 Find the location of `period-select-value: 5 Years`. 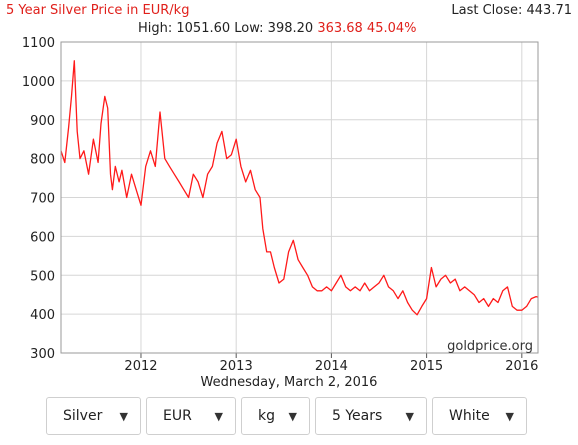

period-select-value: 5 Years is located at coordinates (357, 416).